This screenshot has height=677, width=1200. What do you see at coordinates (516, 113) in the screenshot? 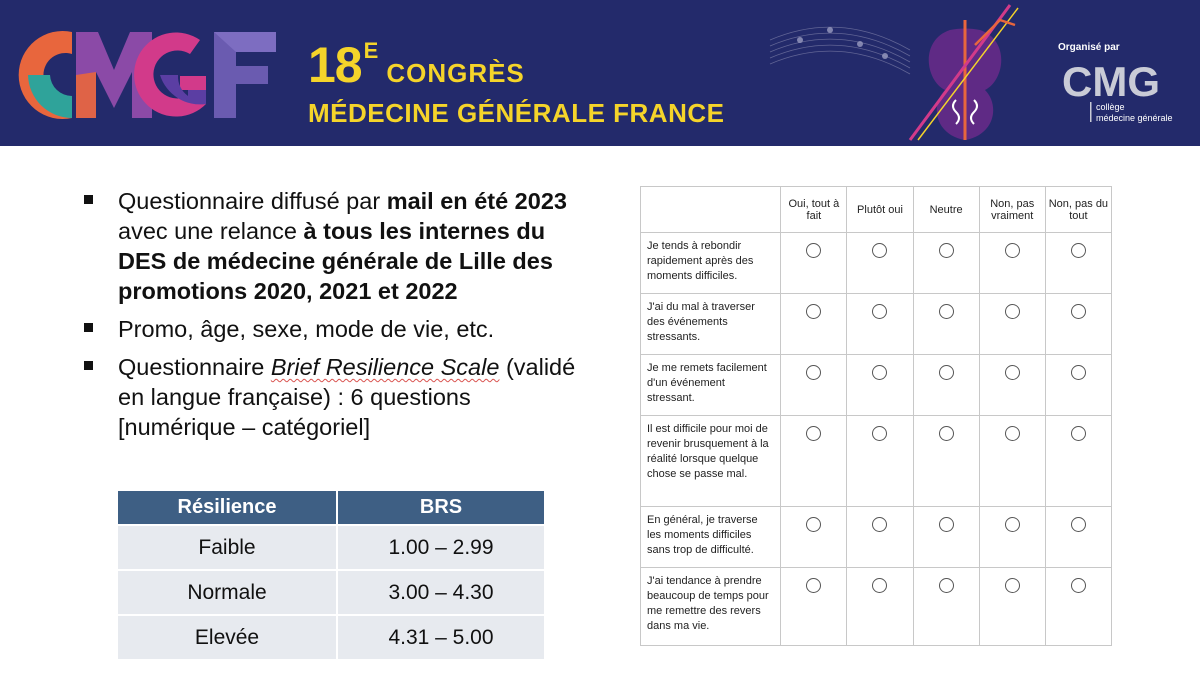
I see `congress-subtitle: MÉDECINE GÉNÉRALE FRANCE` at bounding box center [516, 113].